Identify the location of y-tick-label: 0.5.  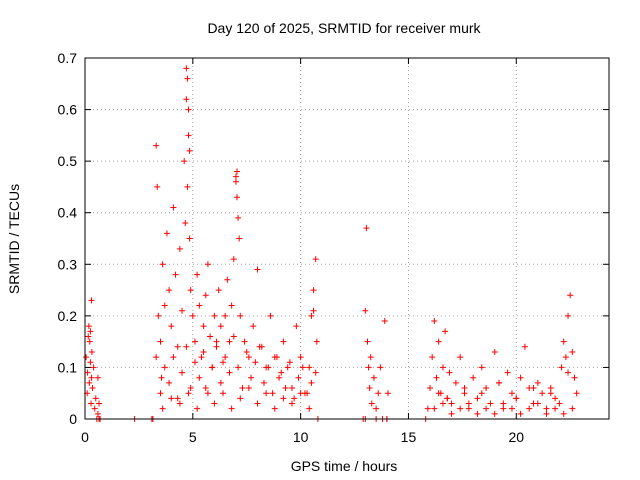
(68, 161).